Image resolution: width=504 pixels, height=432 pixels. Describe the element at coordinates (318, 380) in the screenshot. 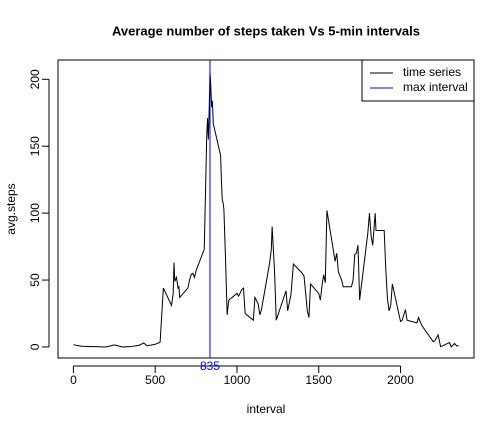

I see `x-tick-label: 1500` at that location.